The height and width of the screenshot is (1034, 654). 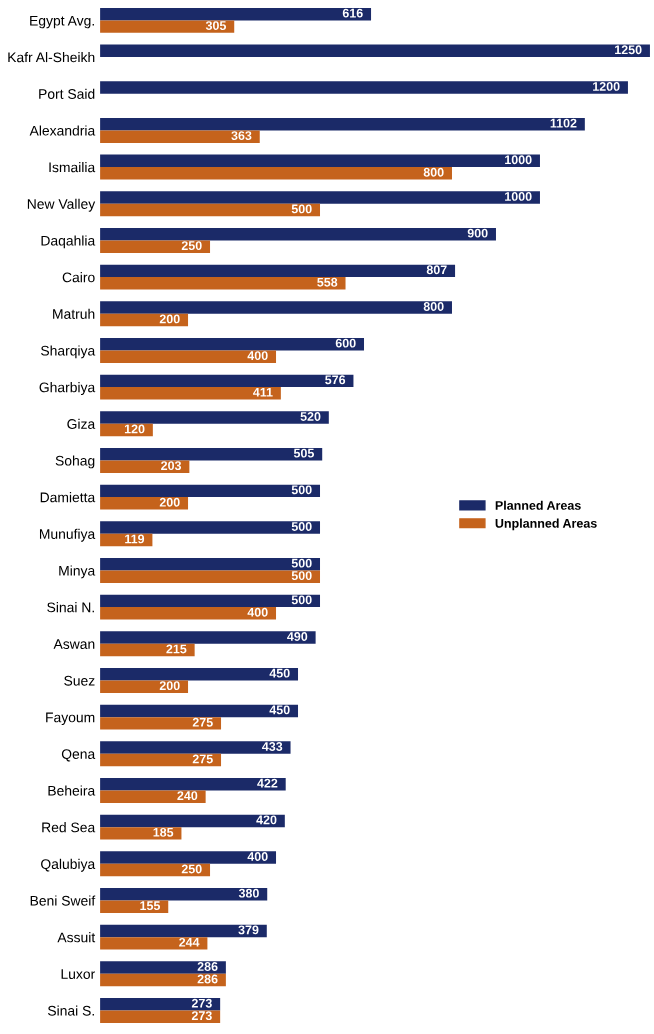 What do you see at coordinates (69, 827) in the screenshot?
I see `y-tick-label: Red Sea` at bounding box center [69, 827].